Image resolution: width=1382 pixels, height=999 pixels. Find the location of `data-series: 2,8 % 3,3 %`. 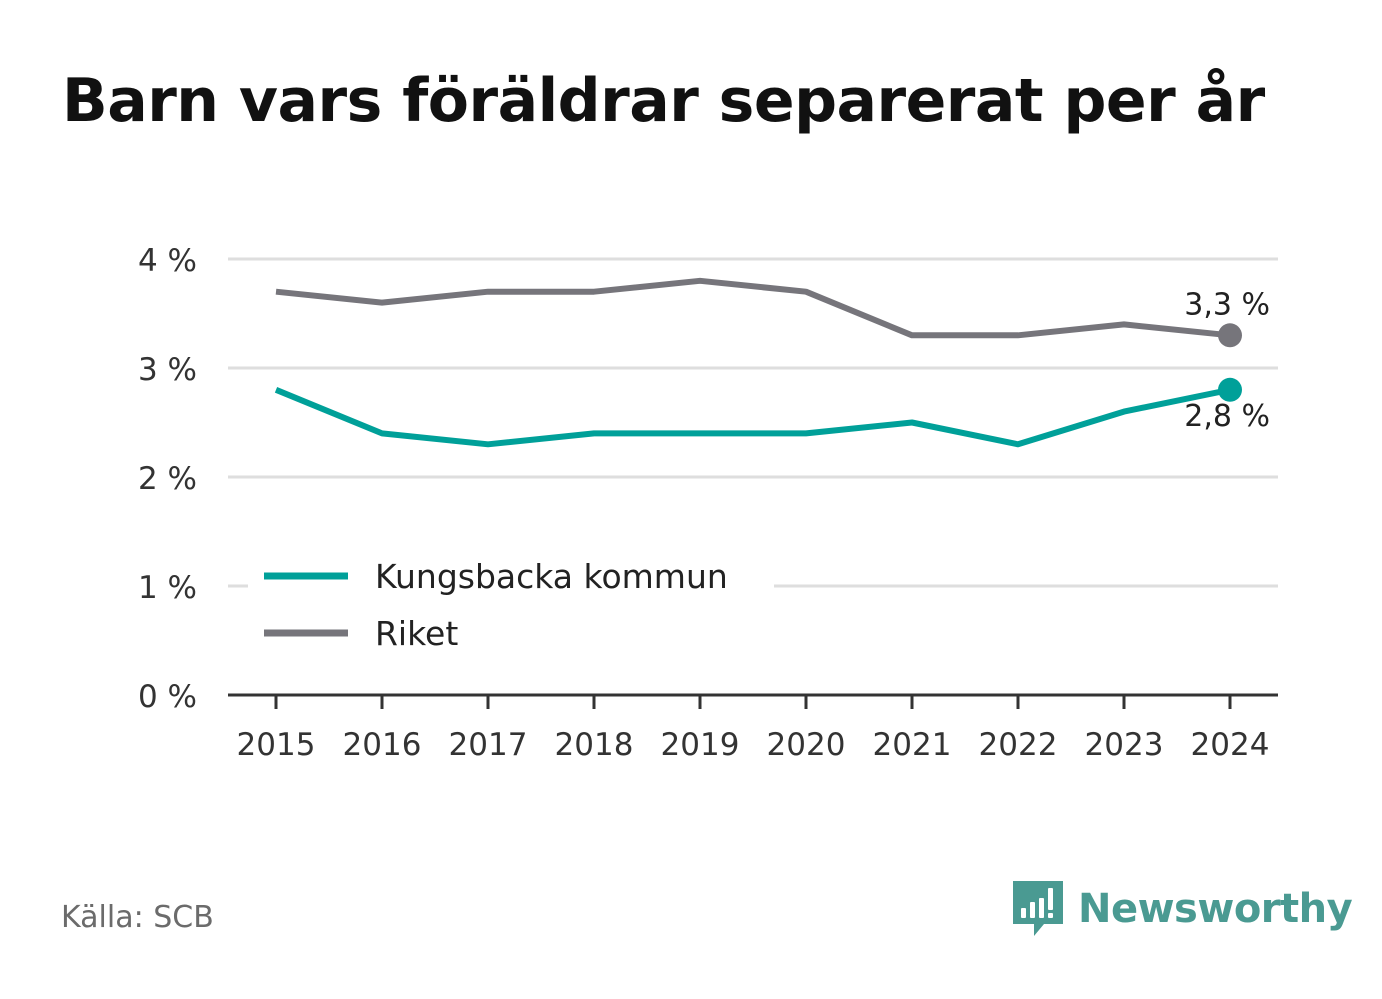

data-series: 2,8 % 3,3 % is located at coordinates (772, 362).